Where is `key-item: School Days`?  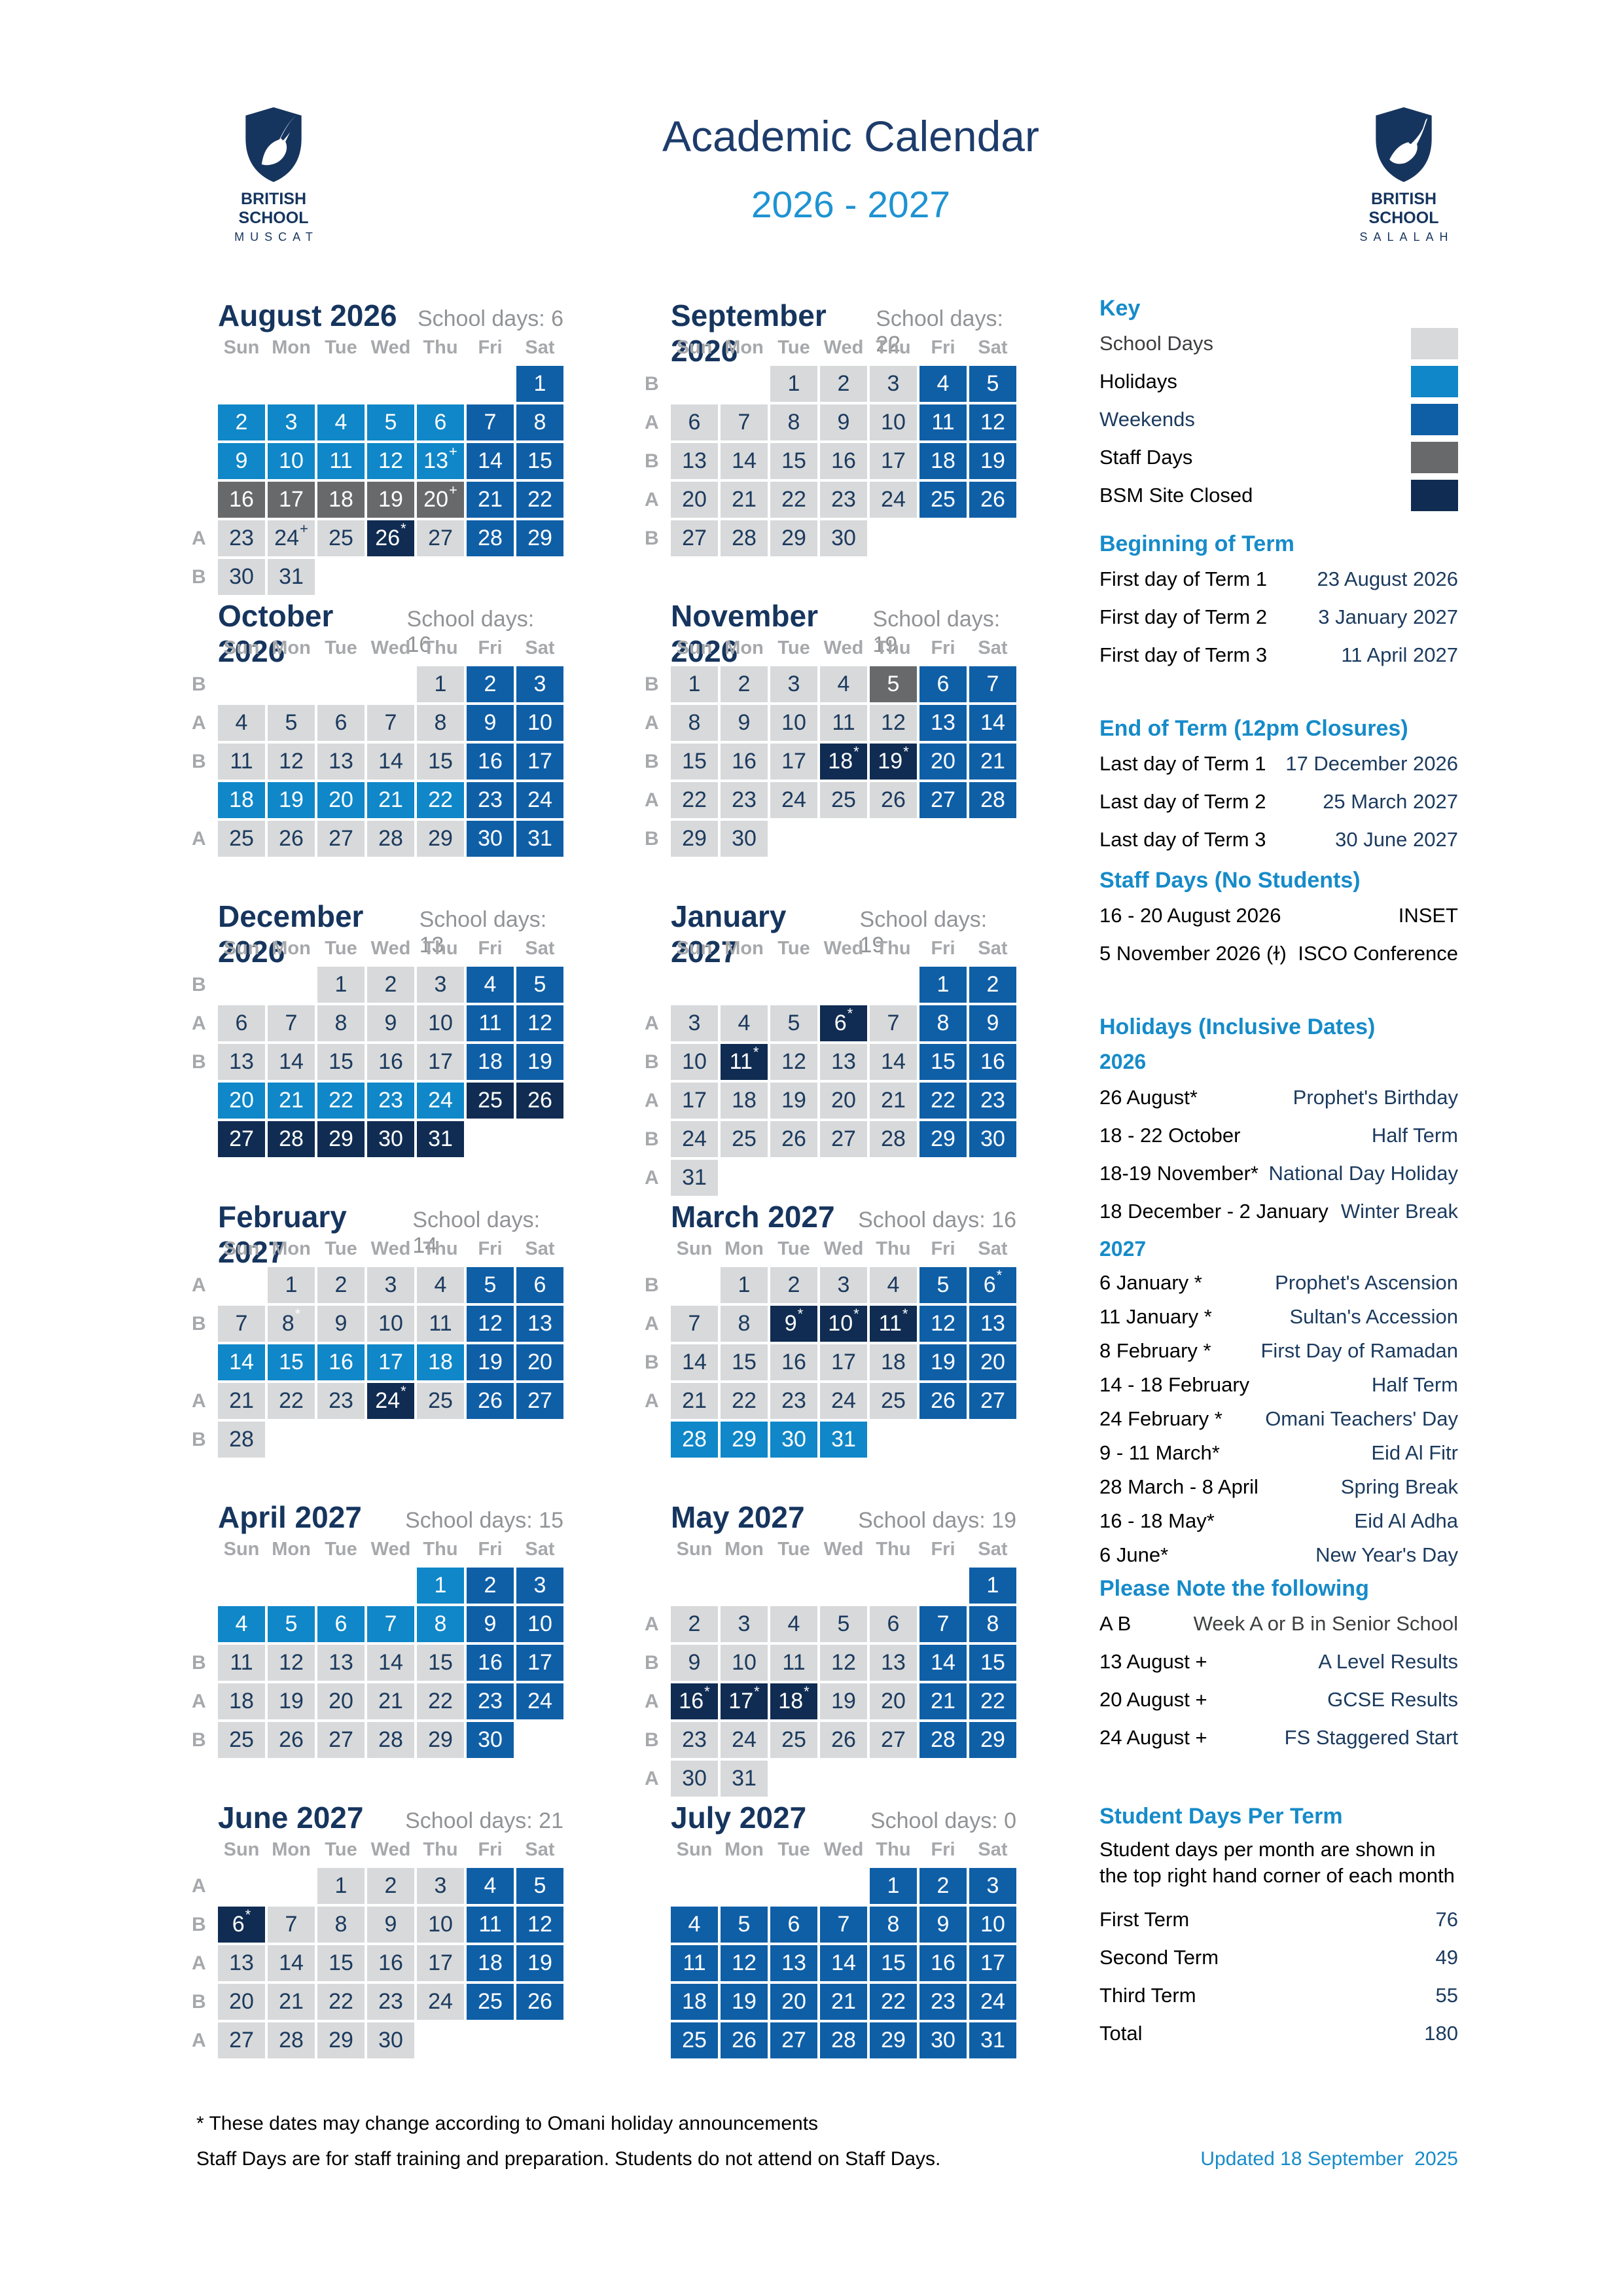 key-item: School Days is located at coordinates (1278, 344).